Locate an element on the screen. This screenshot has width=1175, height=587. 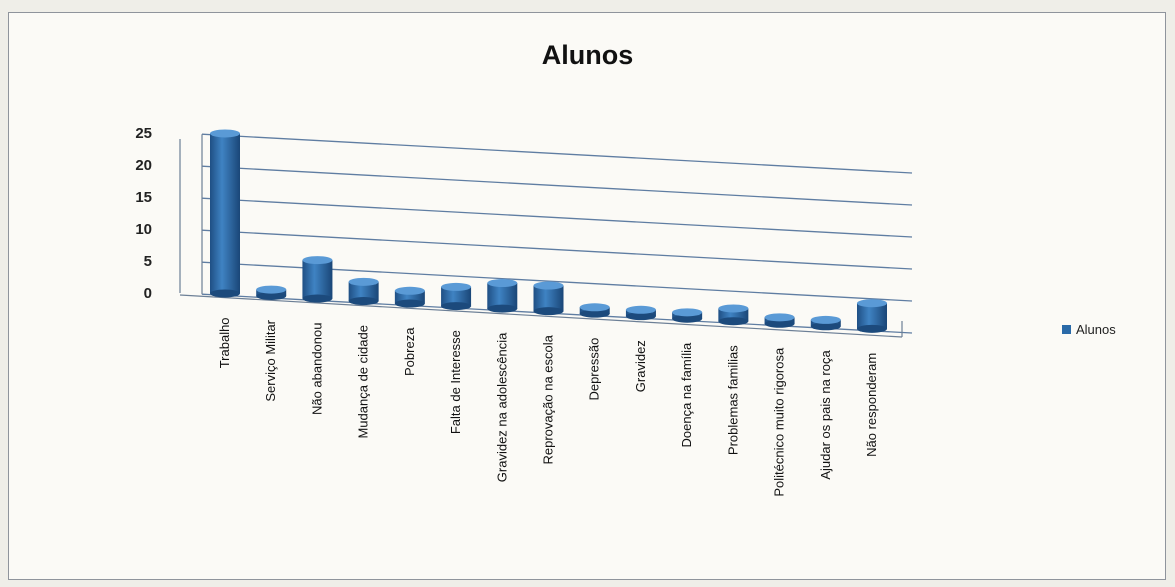
category-label: Politécnico muito rigorosa is located at coordinates (779, 422).